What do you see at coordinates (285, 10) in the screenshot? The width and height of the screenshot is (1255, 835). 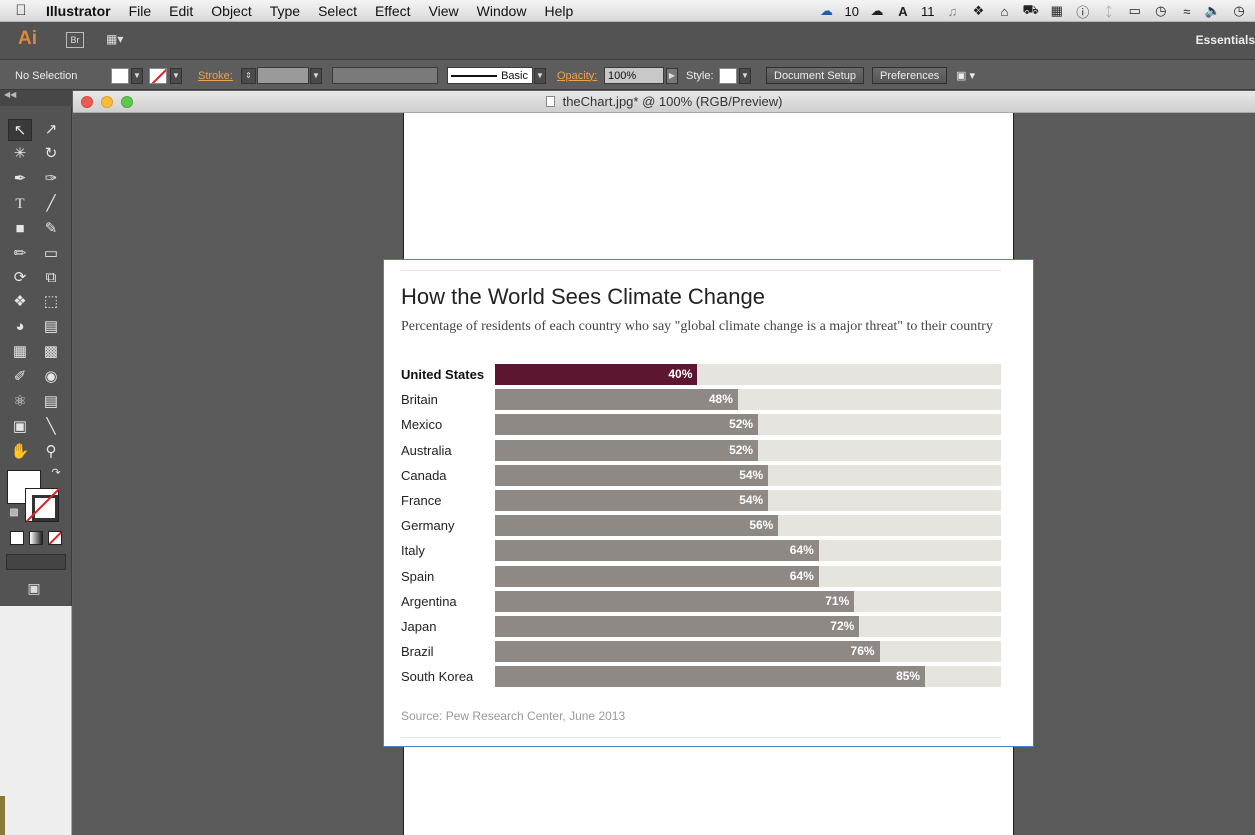 I see `menu-type: Type` at bounding box center [285, 10].